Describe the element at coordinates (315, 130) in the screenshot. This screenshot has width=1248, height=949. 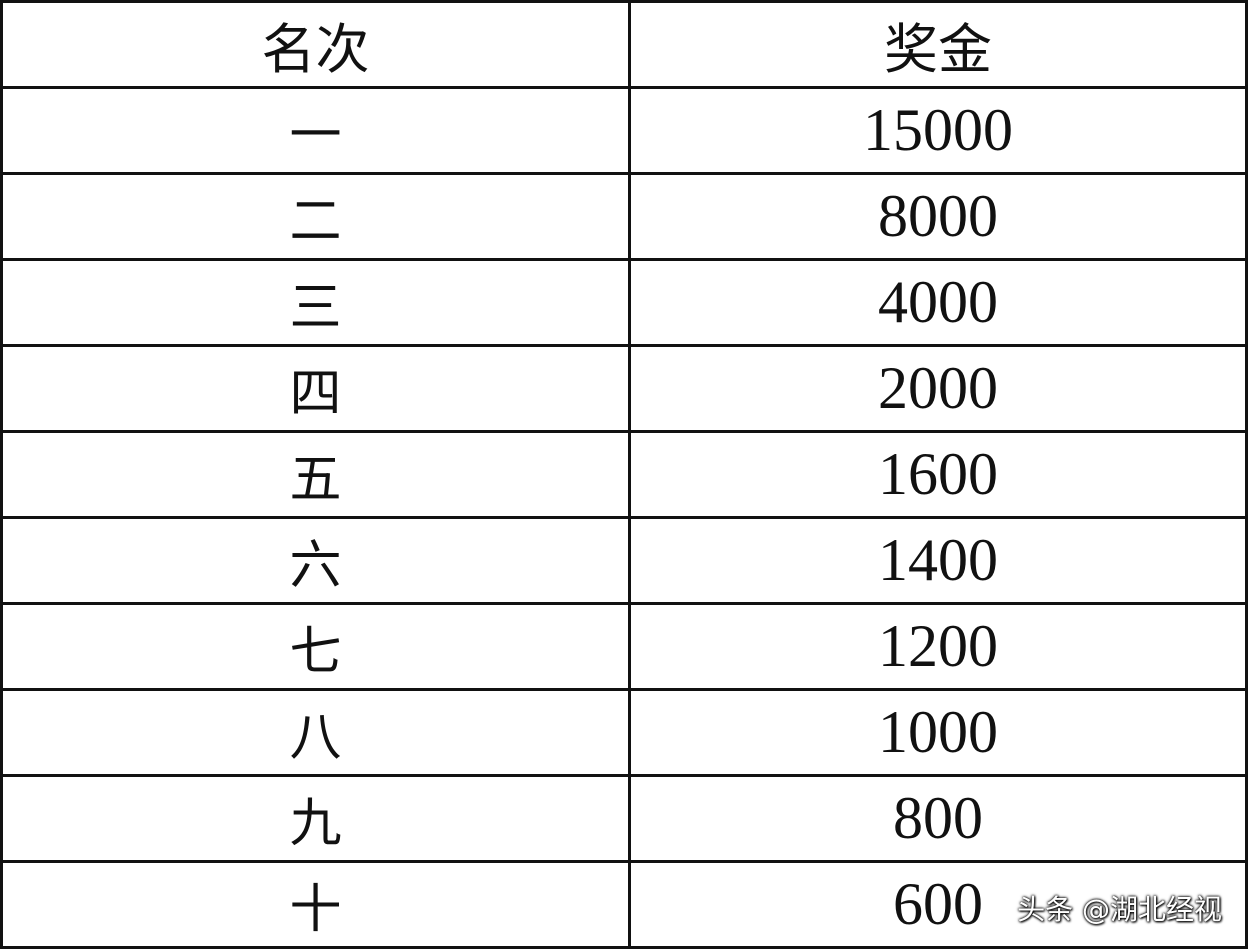
I see `rank-cell: 一` at that location.